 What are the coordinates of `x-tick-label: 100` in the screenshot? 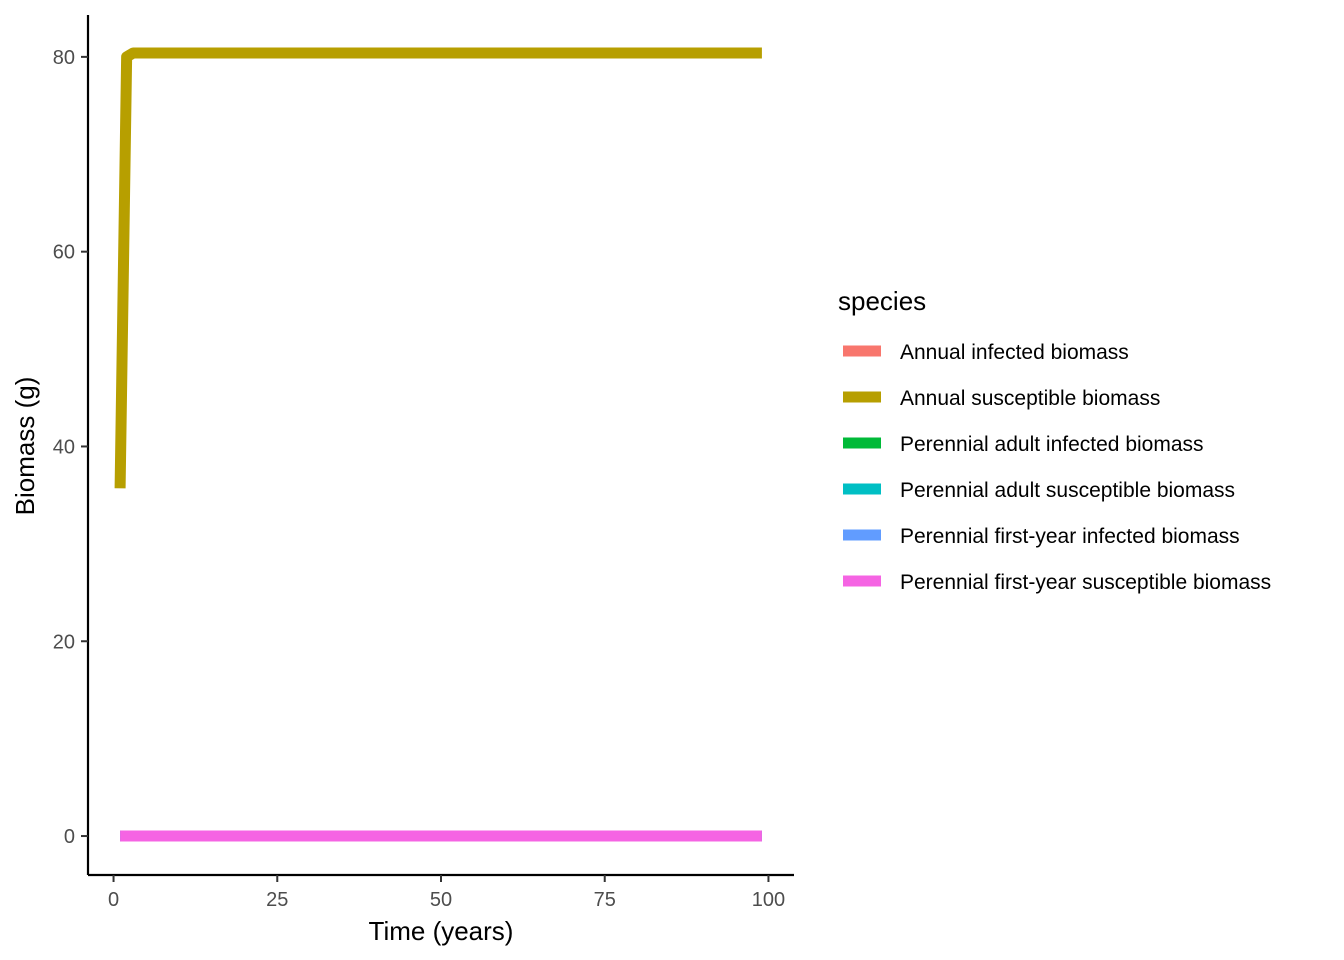 It's located at (768, 900).